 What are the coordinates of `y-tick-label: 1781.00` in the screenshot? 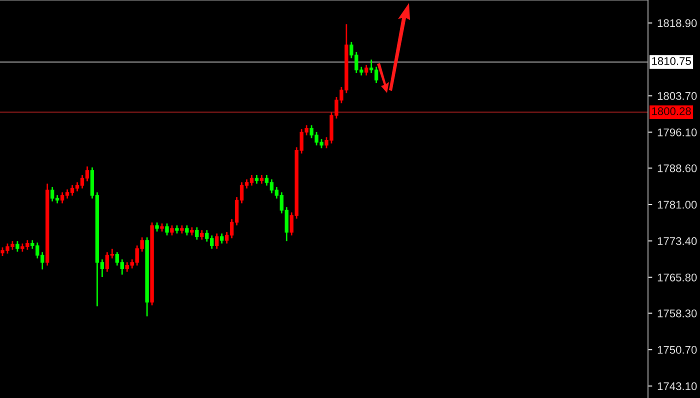 It's located at (677, 204).